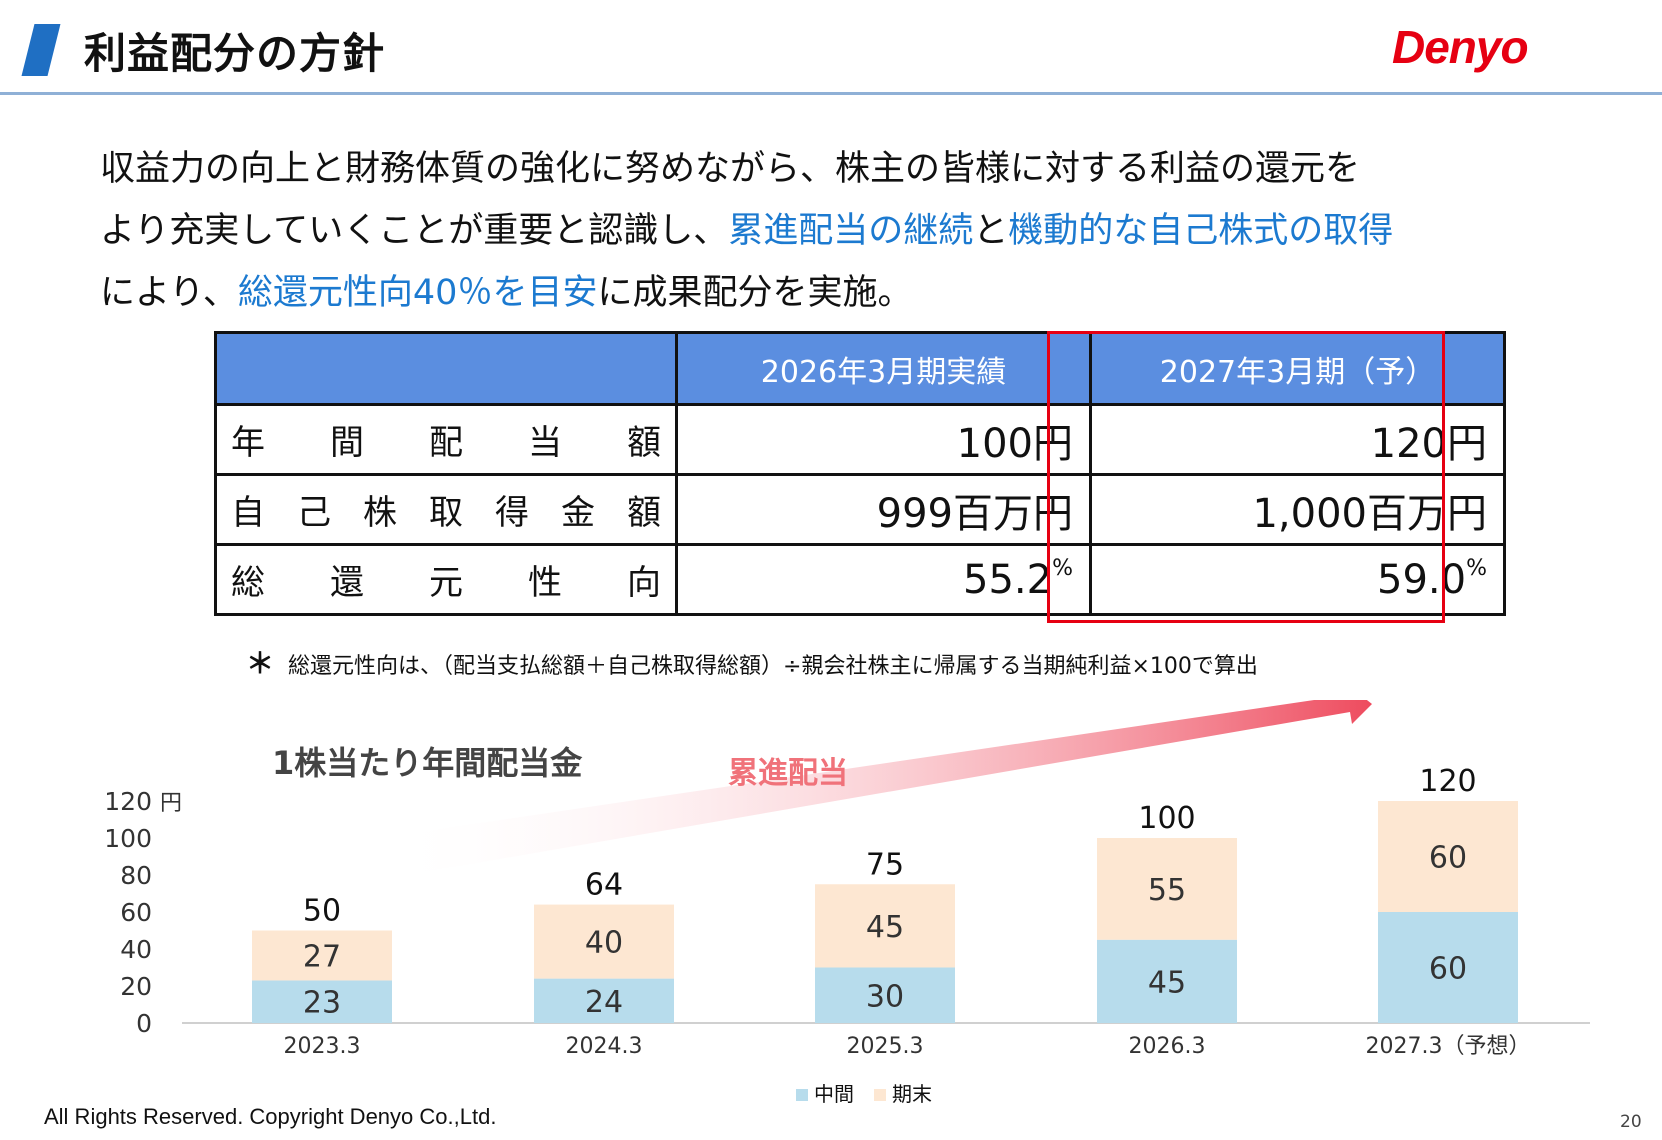  Describe the element at coordinates (136, 875) in the screenshot. I see `y-tick-label: 80` at that location.